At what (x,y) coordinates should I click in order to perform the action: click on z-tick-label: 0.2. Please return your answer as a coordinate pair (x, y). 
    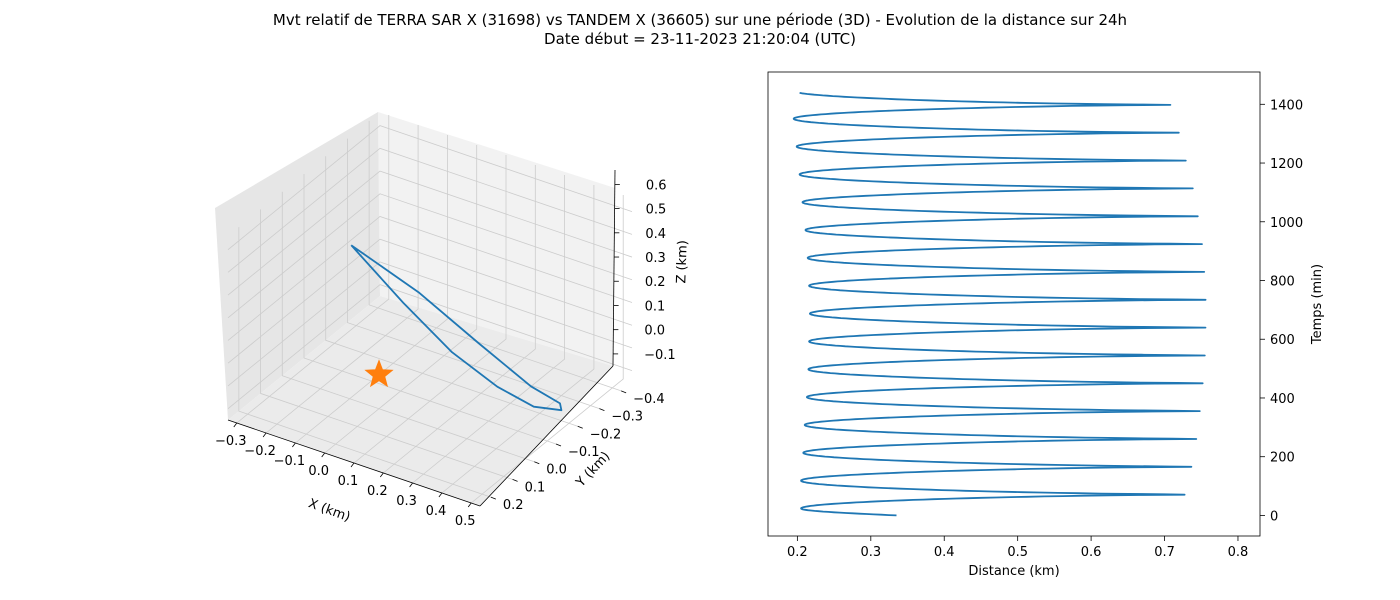
    Looking at the image, I should click on (655, 282).